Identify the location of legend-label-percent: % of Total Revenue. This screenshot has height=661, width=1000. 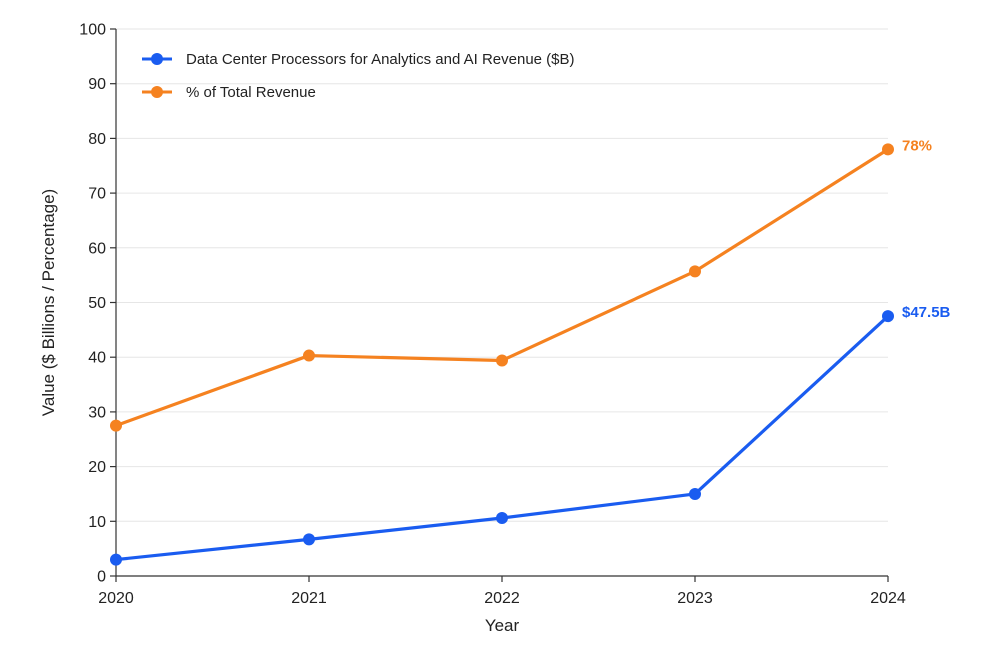
(251, 92).